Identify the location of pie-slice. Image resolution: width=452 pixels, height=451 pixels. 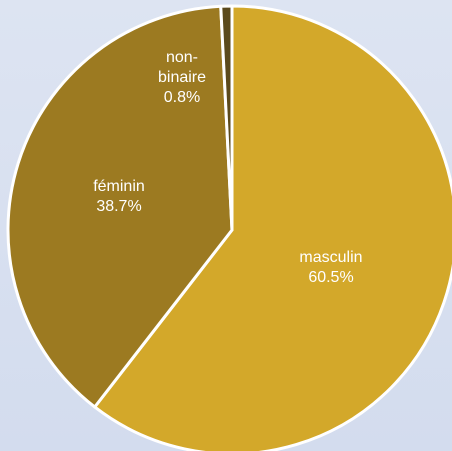
(226, 118).